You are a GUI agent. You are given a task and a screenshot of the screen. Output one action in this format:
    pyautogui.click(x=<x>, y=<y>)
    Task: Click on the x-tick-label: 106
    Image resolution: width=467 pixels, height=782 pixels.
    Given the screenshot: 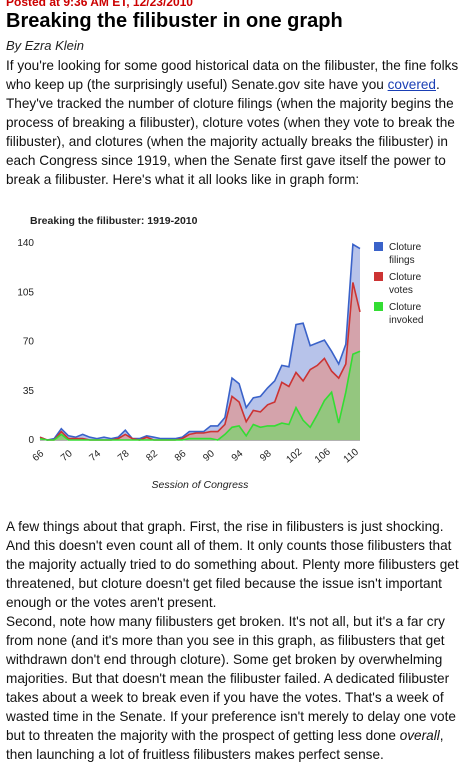 What is the action you would take?
    pyautogui.click(x=323, y=455)
    